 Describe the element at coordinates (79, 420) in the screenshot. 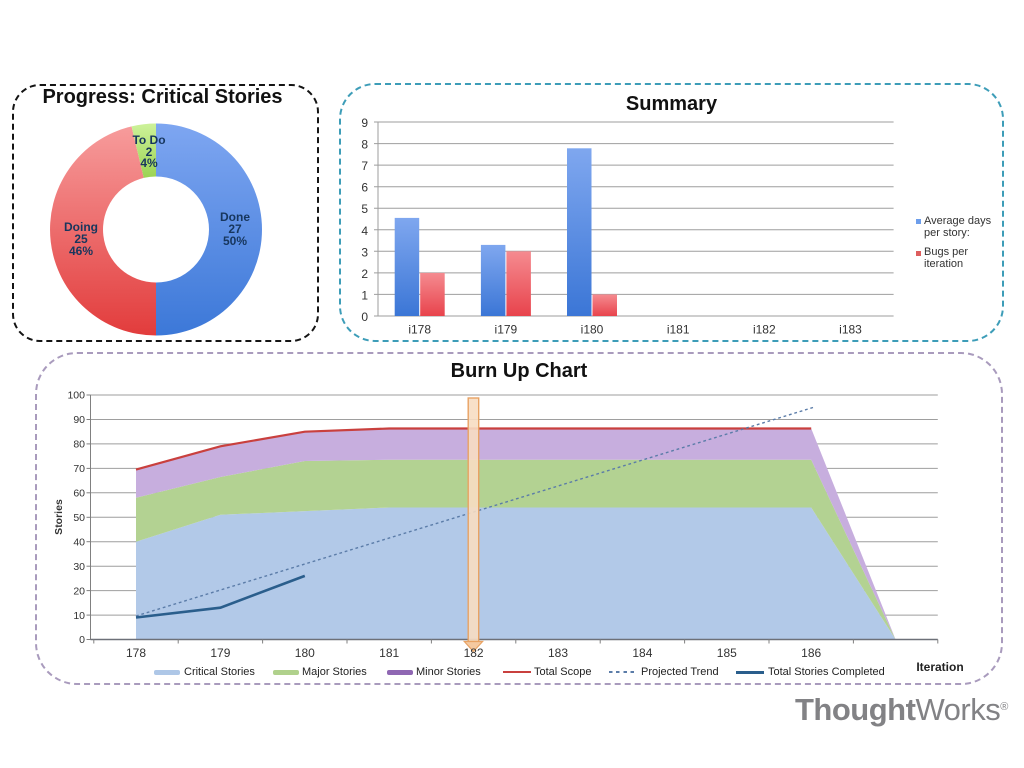

I see `svg-text: 90` at that location.